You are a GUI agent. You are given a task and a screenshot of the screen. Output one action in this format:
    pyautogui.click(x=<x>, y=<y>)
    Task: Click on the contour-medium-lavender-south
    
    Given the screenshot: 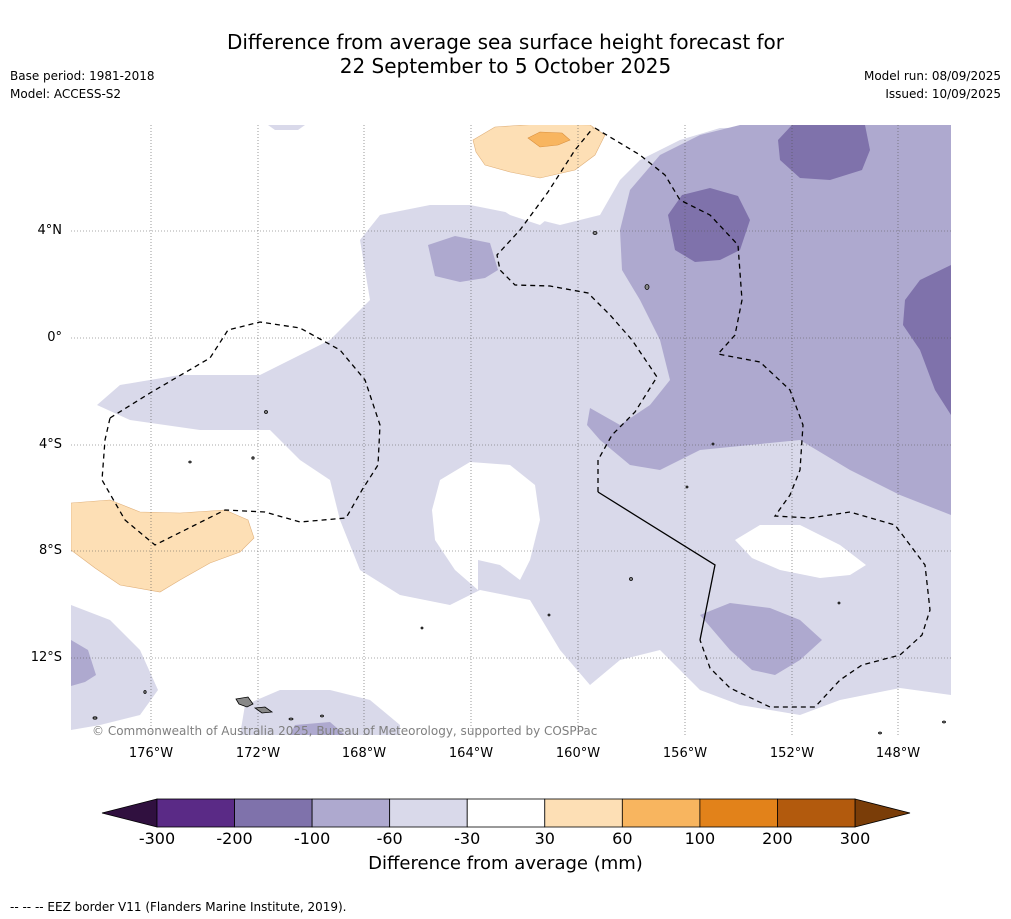 What is the action you would take?
    pyautogui.click(x=761, y=639)
    